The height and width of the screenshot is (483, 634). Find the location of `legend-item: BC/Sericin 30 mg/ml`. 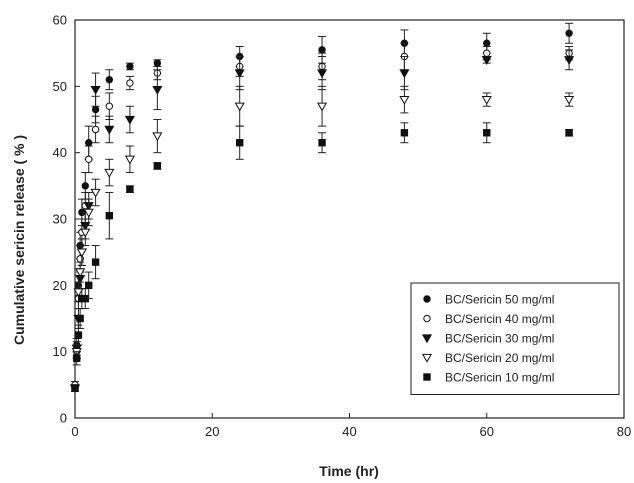

legend-item: BC/Sericin 30 mg/ml is located at coordinates (487, 339).